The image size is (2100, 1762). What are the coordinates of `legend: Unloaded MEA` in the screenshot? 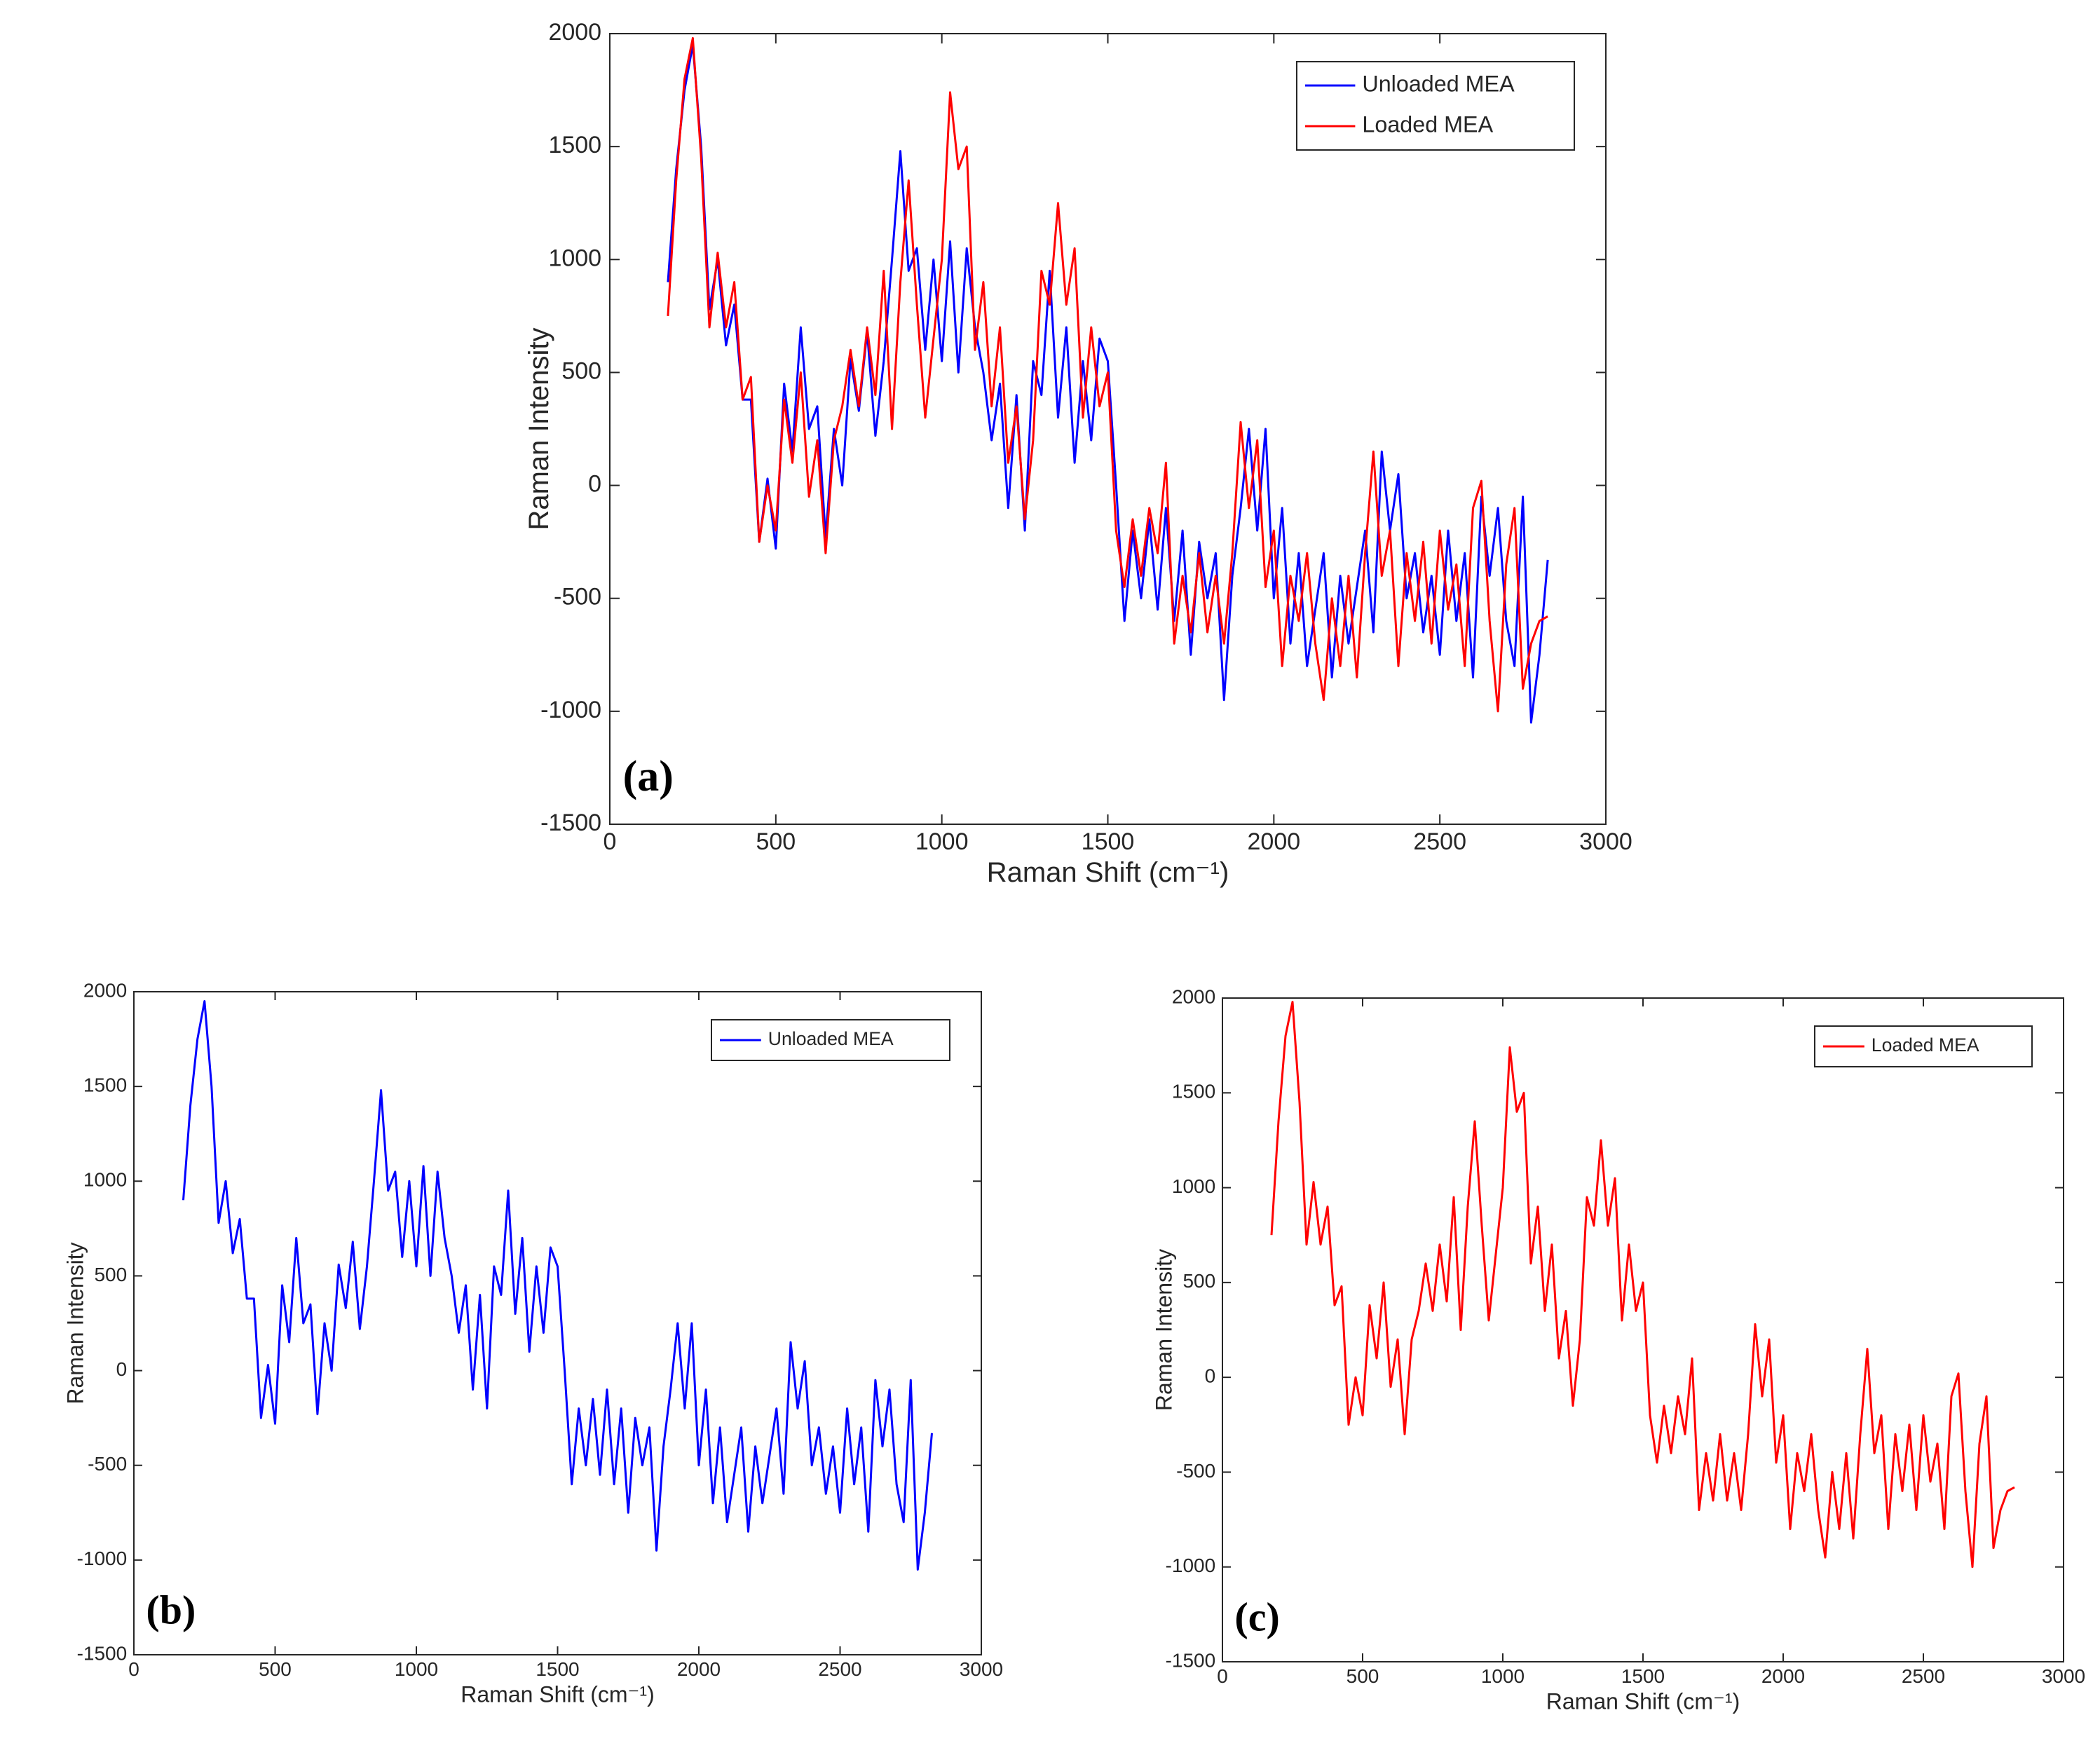 It's located at (831, 1040).